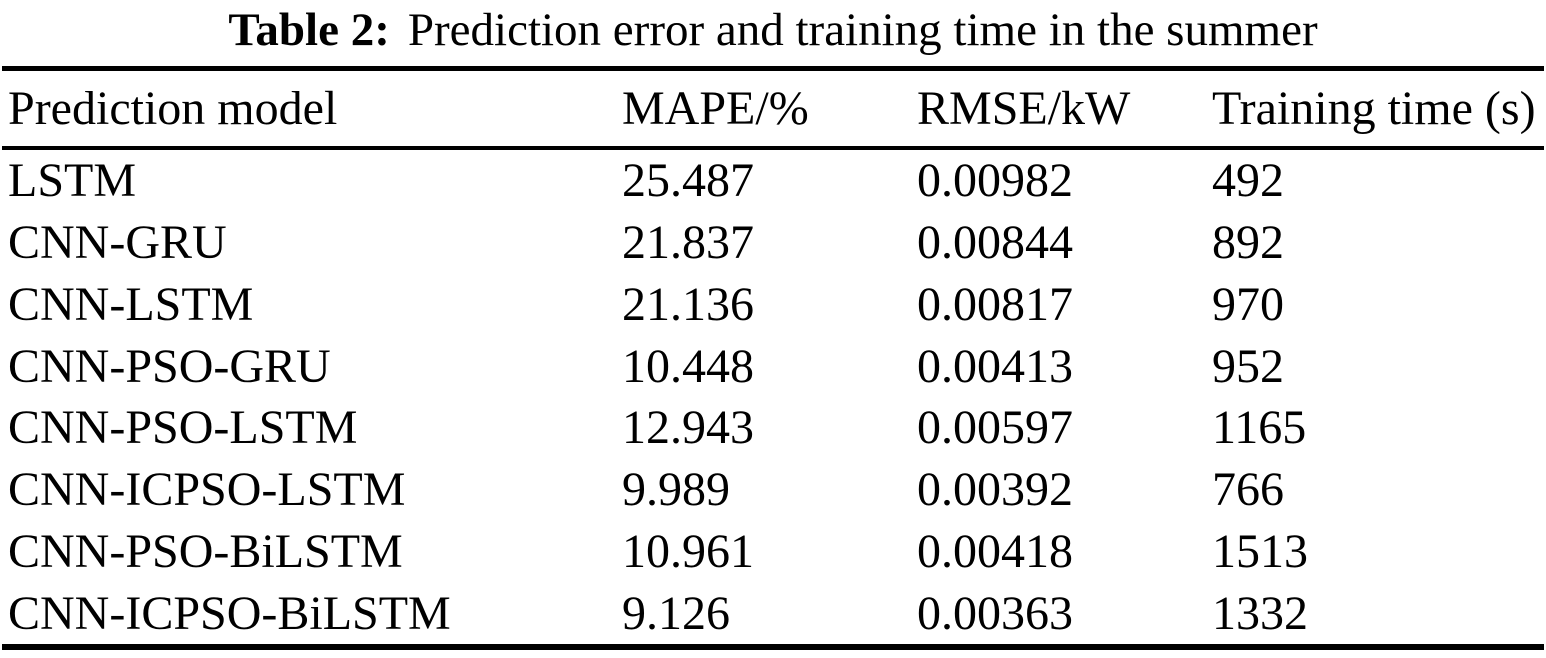  Describe the element at coordinates (995, 428) in the screenshot. I see `cell-rmse: 0.00597` at that location.